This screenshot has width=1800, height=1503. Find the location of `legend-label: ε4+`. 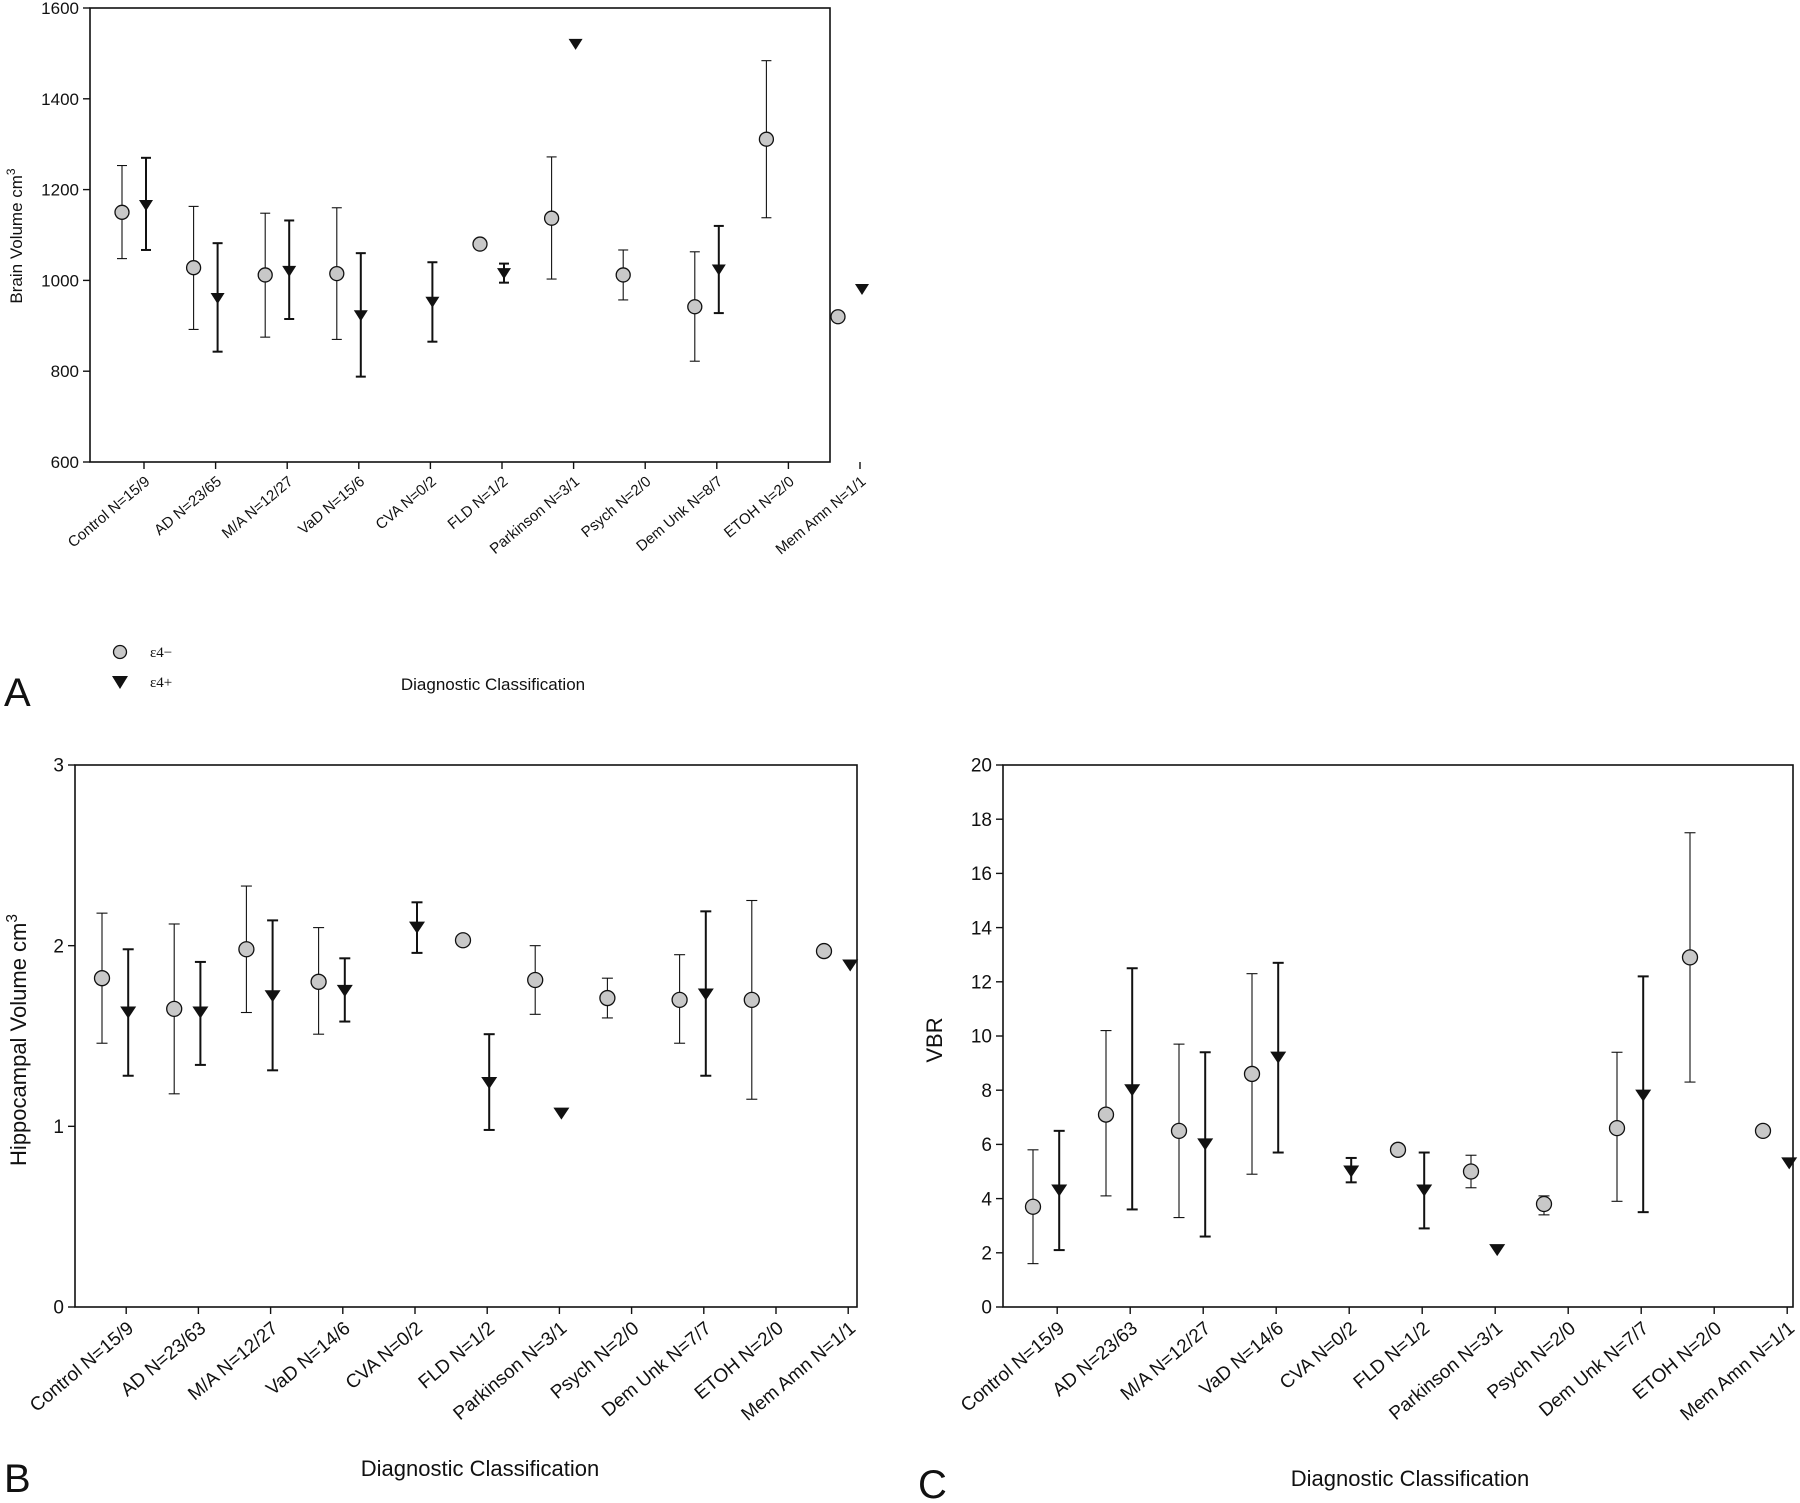

legend-label: ε4+ is located at coordinates (161, 683).